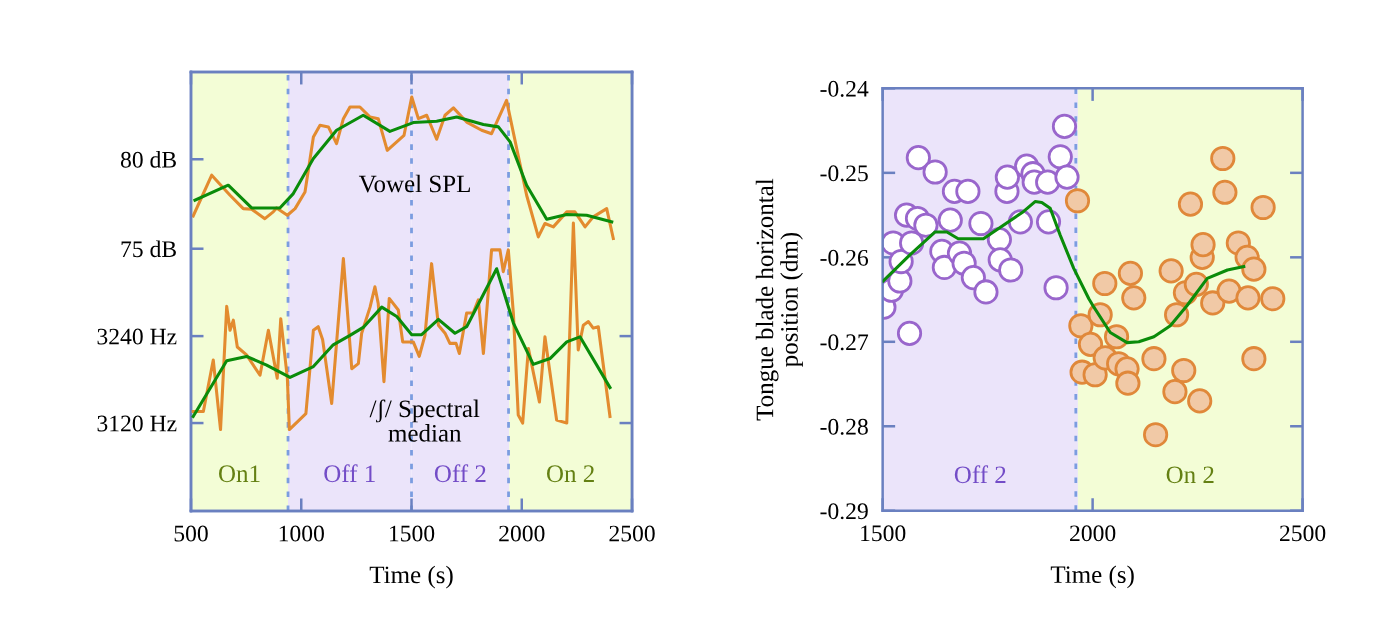  I want to click on annotation: Vowel SPL, so click(414, 183).